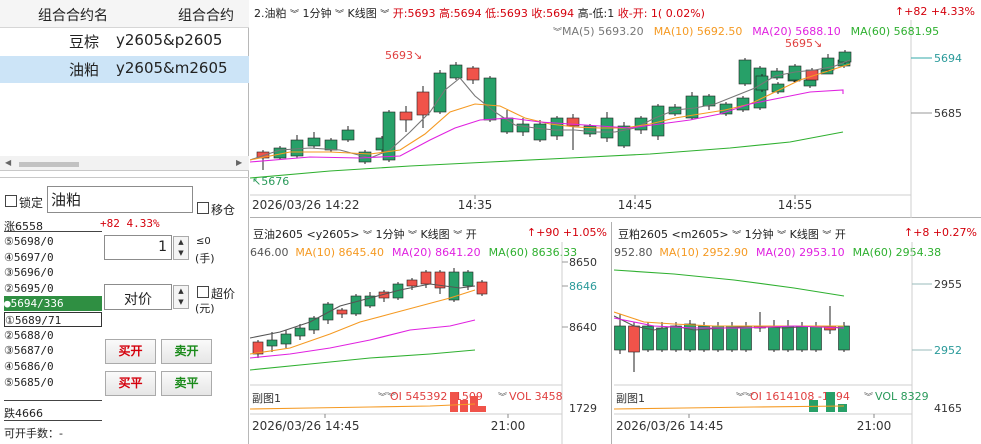  What do you see at coordinates (306, 205) in the screenshot?
I see `time-tick-label: 2026/03/26 14:22` at bounding box center [306, 205].